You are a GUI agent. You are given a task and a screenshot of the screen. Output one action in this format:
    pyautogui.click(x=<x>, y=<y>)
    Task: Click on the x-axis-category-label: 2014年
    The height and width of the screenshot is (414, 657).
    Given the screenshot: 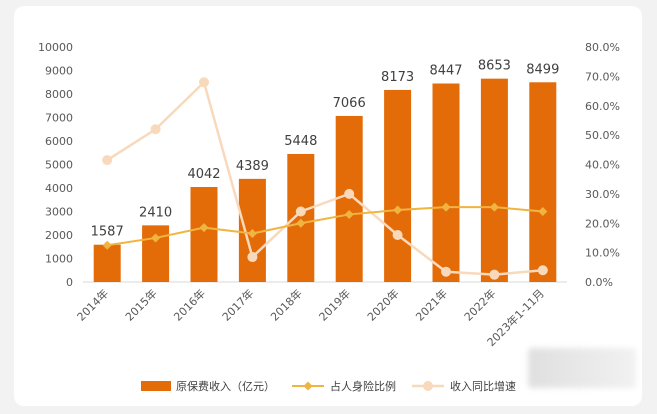 What is the action you would take?
    pyautogui.click(x=92, y=304)
    